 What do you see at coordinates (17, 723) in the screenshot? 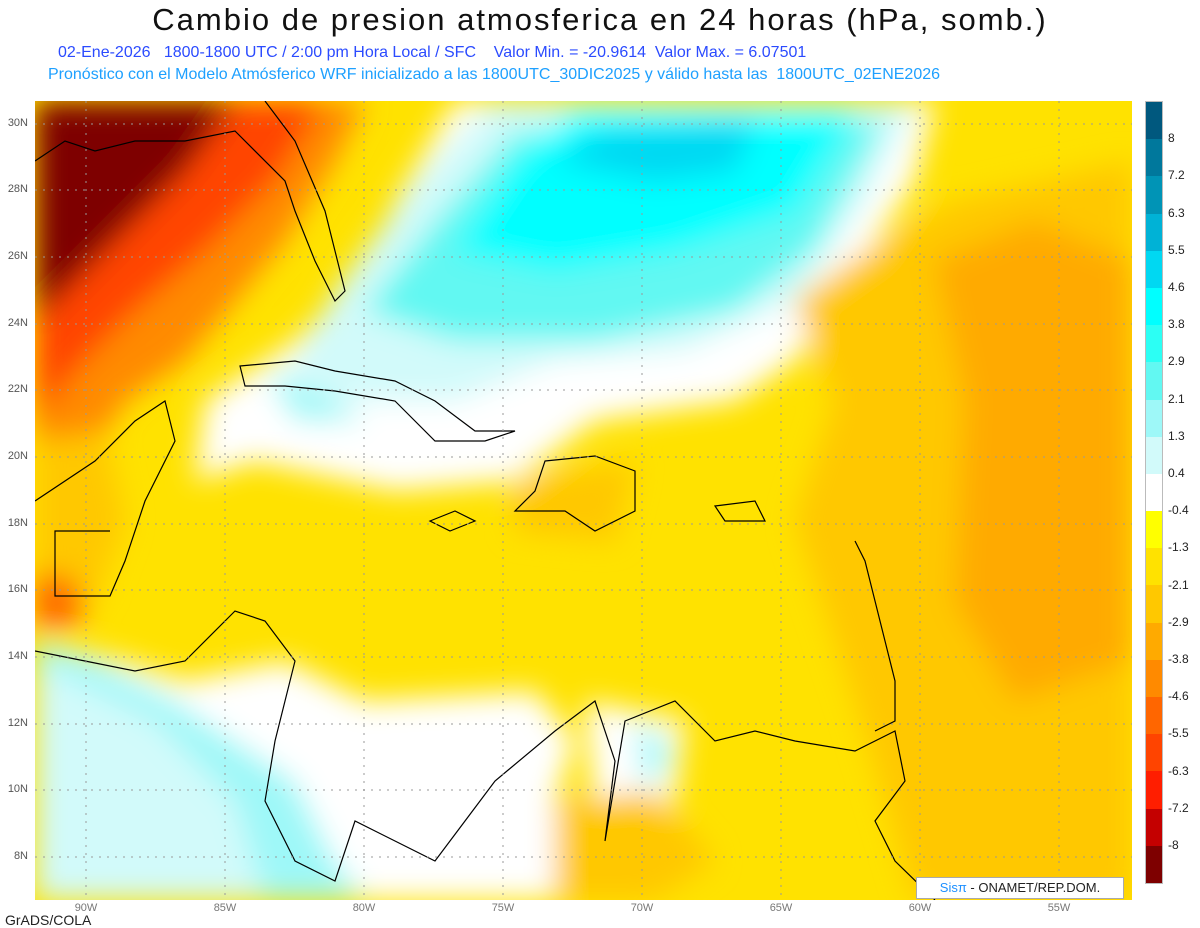
I see `lat-label: 12N` at bounding box center [17, 723].